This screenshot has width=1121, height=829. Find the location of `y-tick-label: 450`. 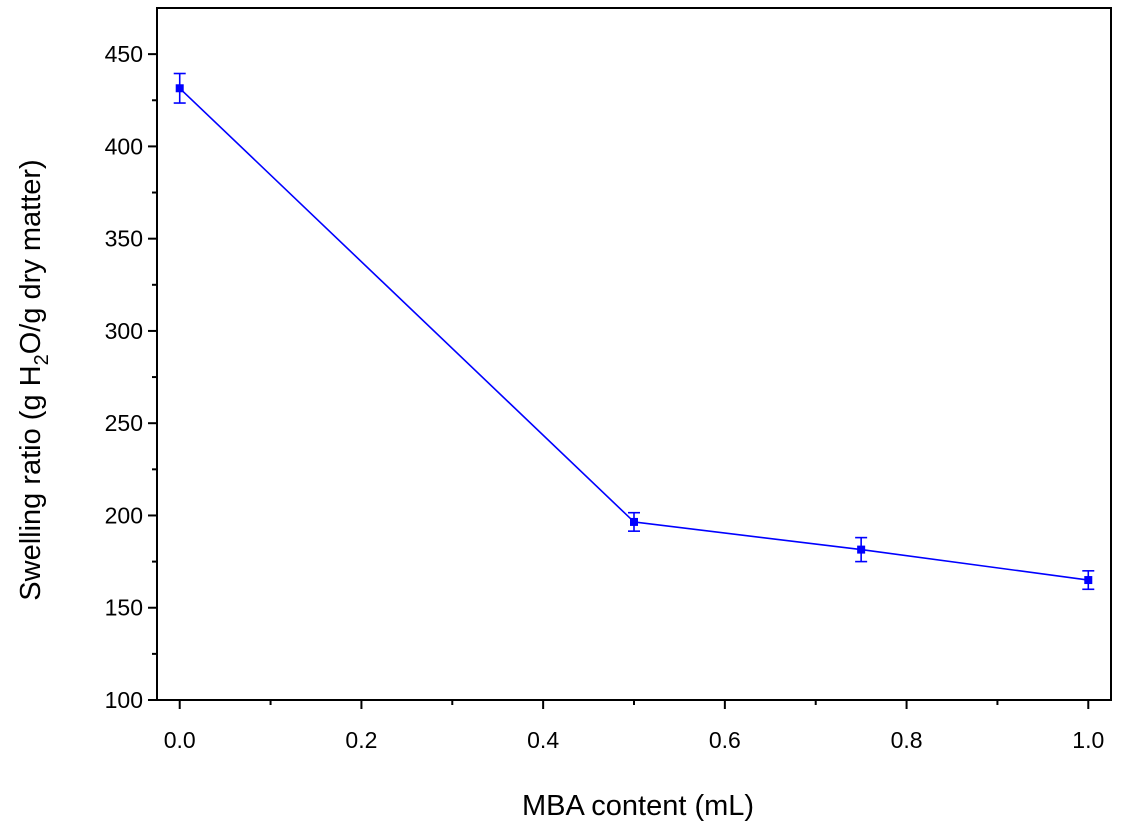

y-tick-label: 450 is located at coordinates (124, 54).